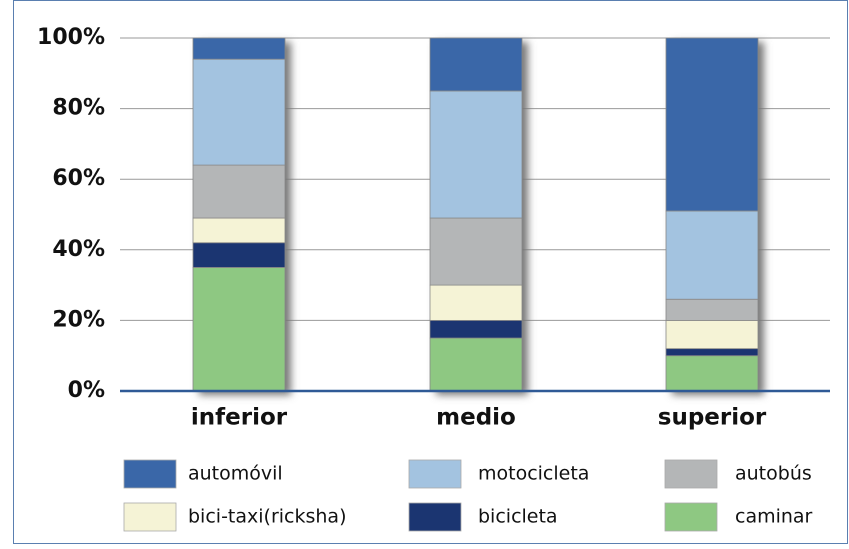  What do you see at coordinates (773, 474) in the screenshot?
I see `legend-label: autobús` at bounding box center [773, 474].